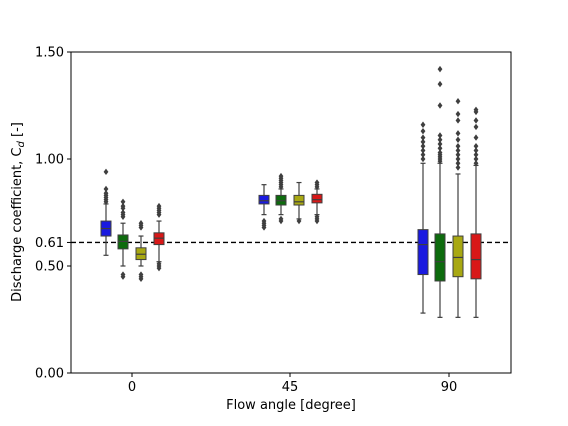 The width and height of the screenshot is (568, 426). I want to click on x-tick-label: 45, so click(290, 387).